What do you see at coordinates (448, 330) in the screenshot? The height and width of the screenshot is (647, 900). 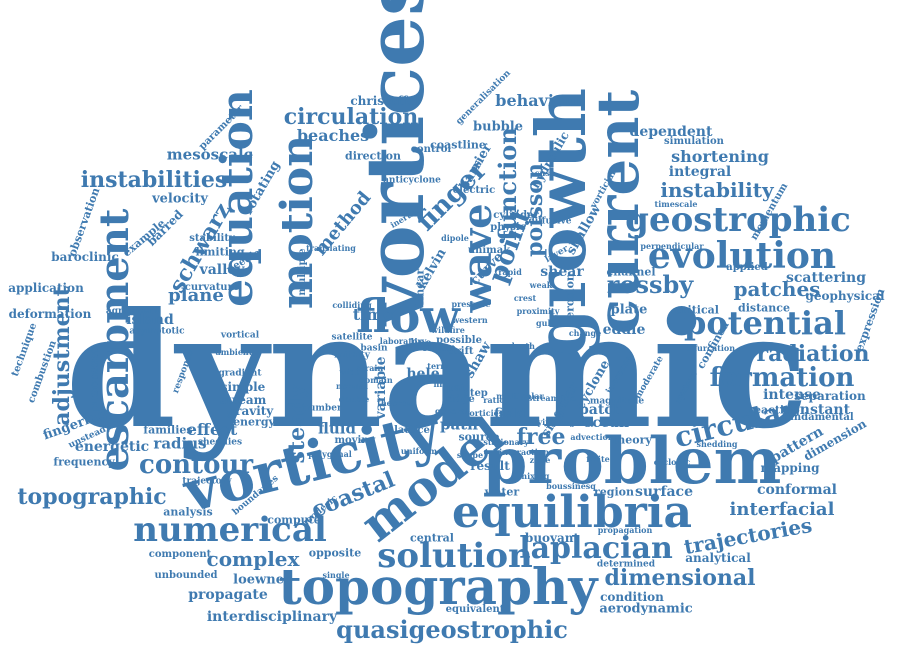 I see `word: wildfire` at bounding box center [448, 330].